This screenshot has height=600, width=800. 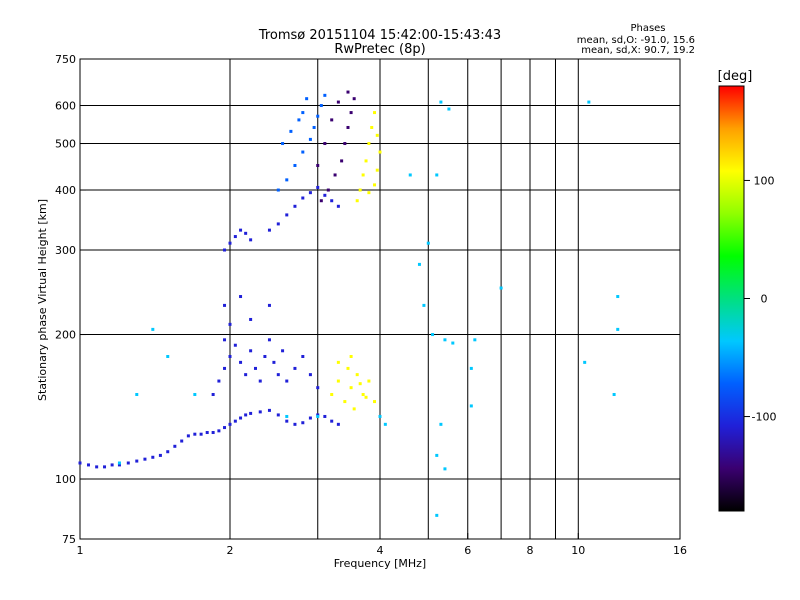 What do you see at coordinates (530, 550) in the screenshot?
I see `x-tick-label: 8` at bounding box center [530, 550].